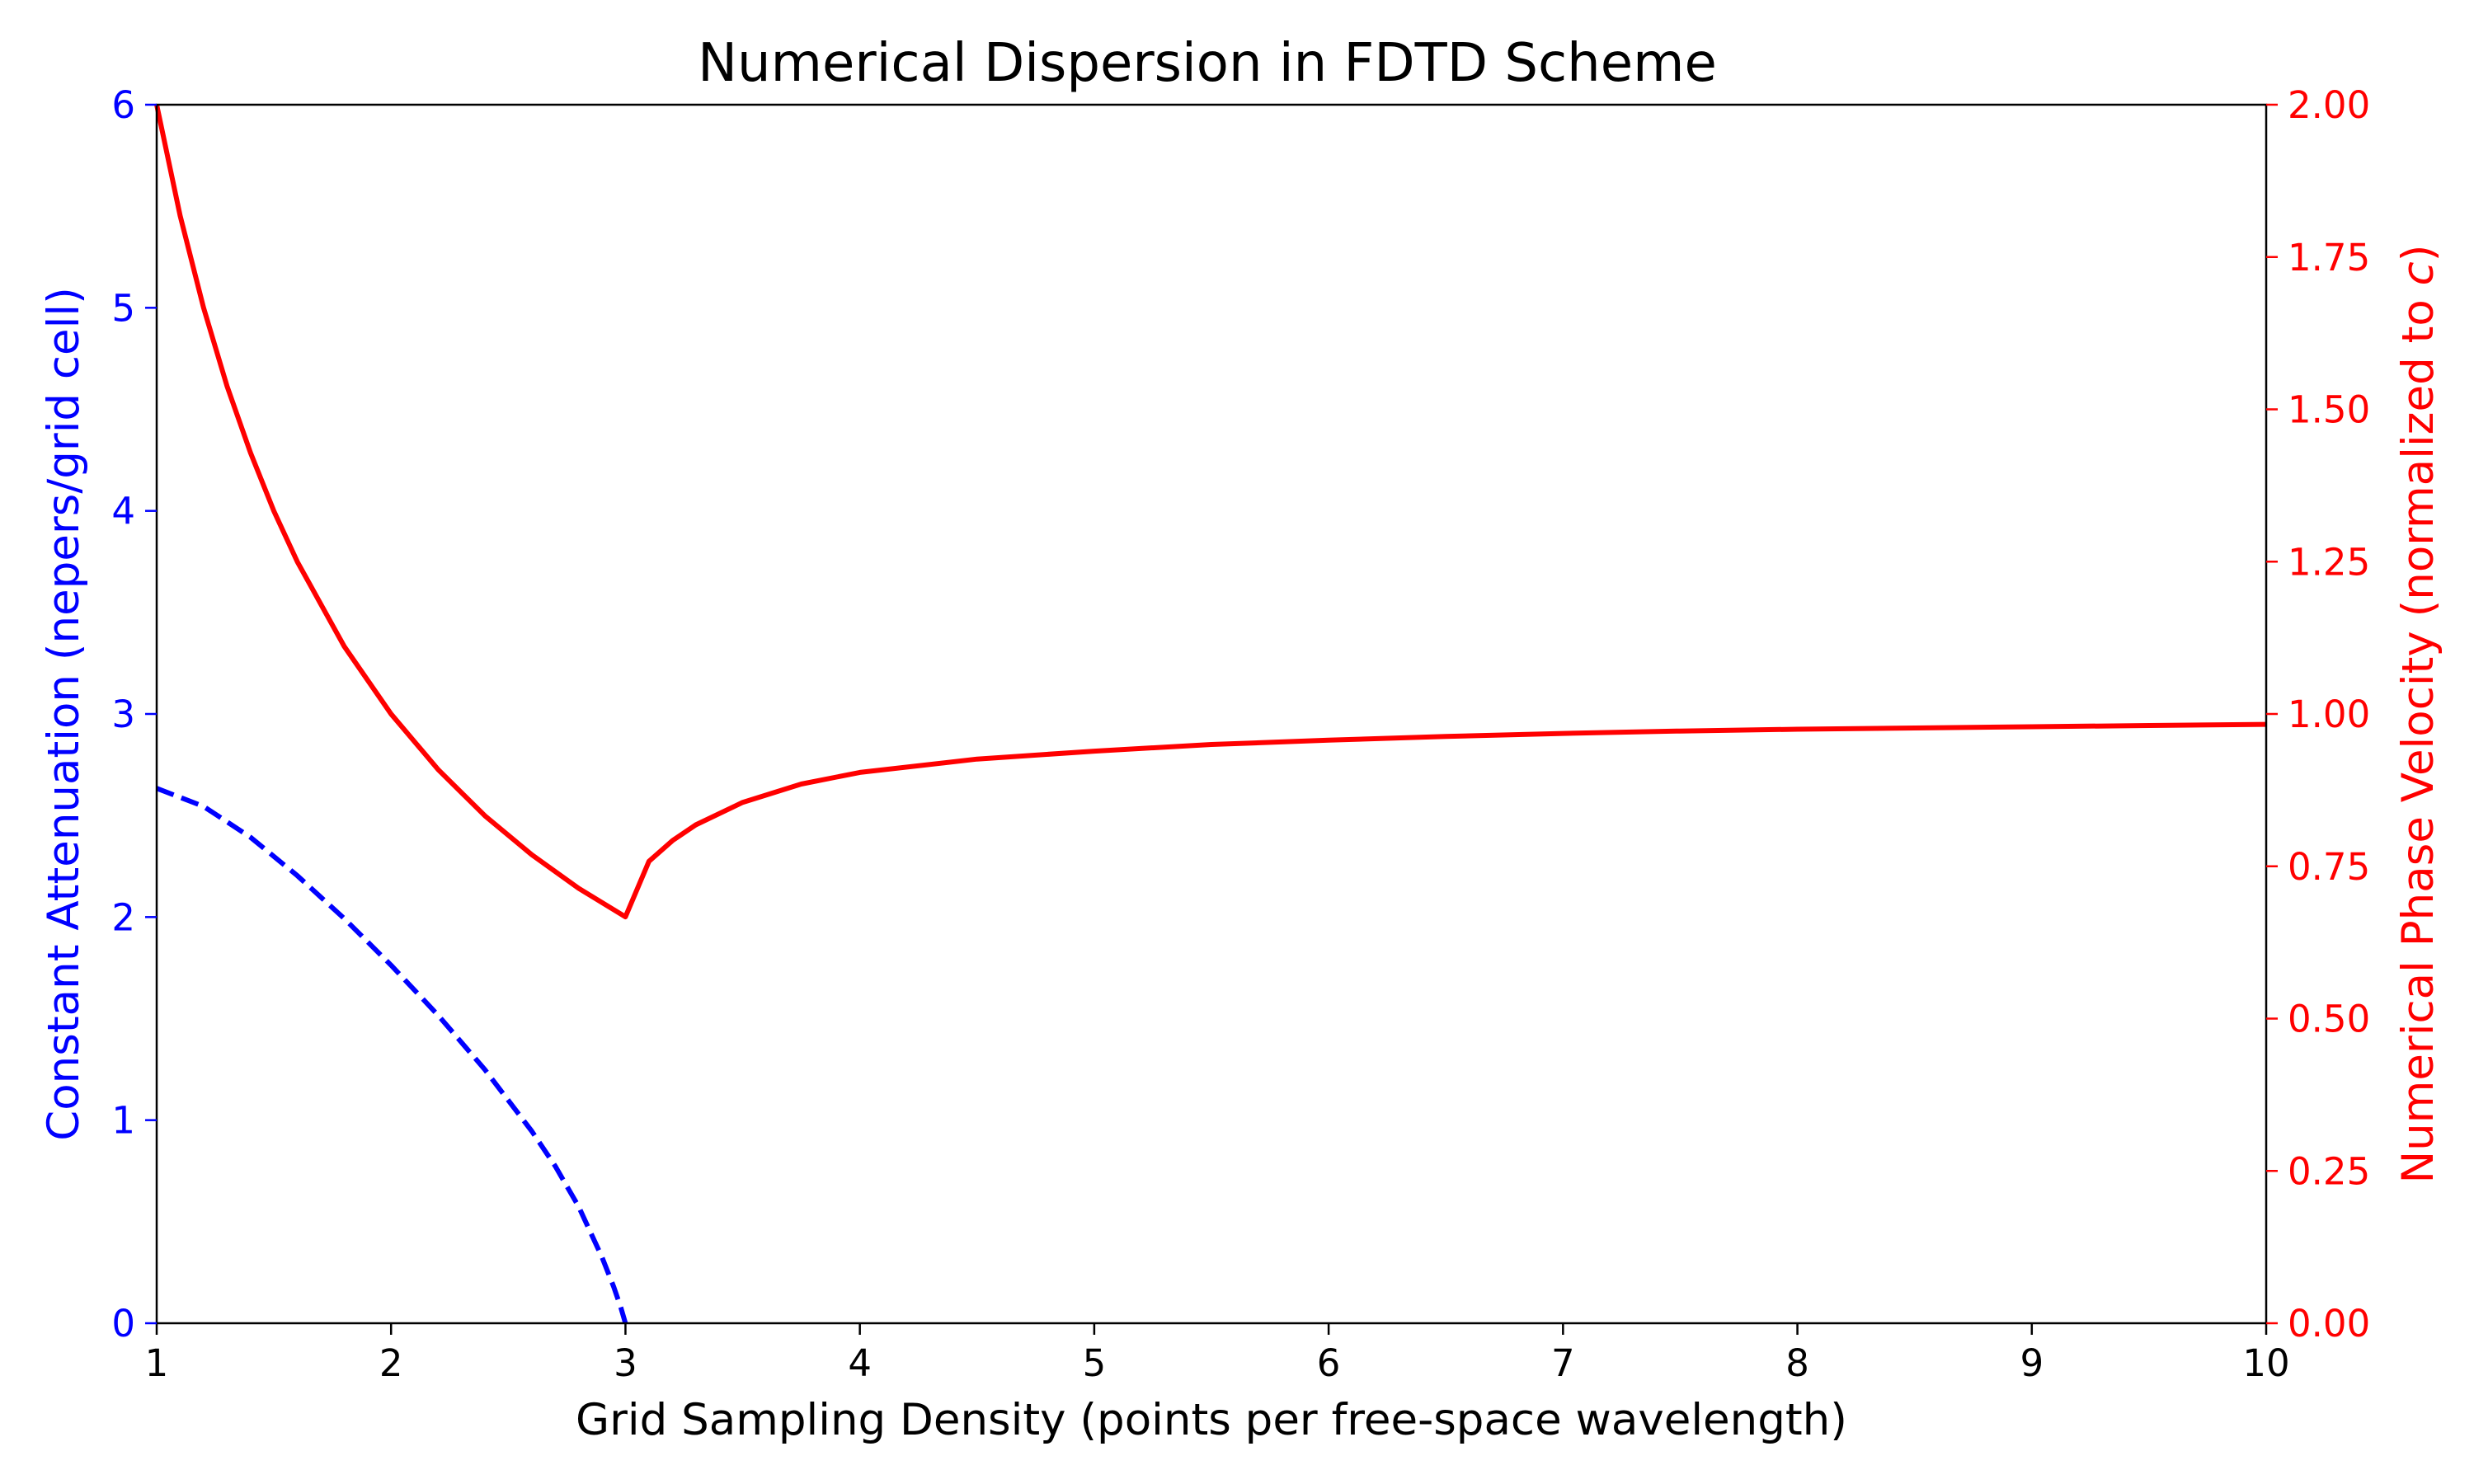  Describe the element at coordinates (64, 714) in the screenshot. I see `y-left-axis-label: Constant Attenuation (nepers/grid cell)` at that location.